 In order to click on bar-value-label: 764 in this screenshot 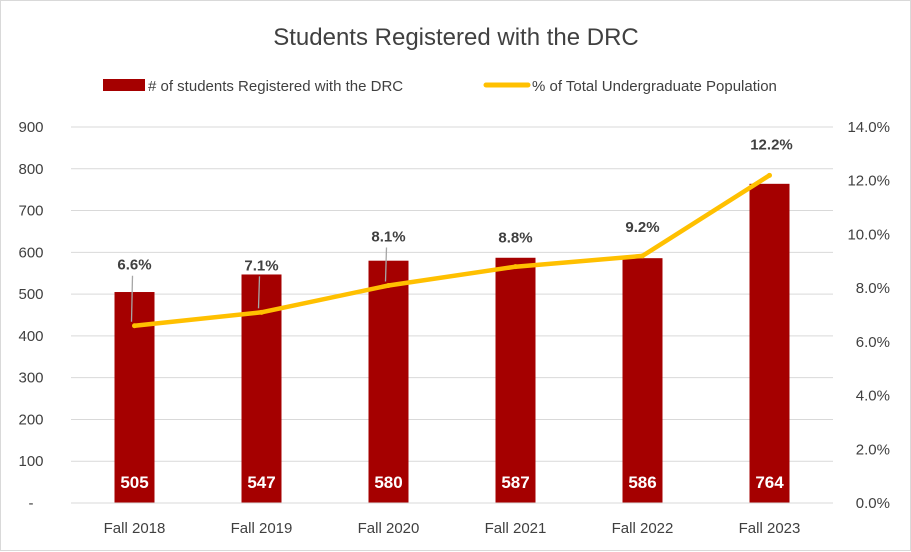, I will do `click(769, 482)`.